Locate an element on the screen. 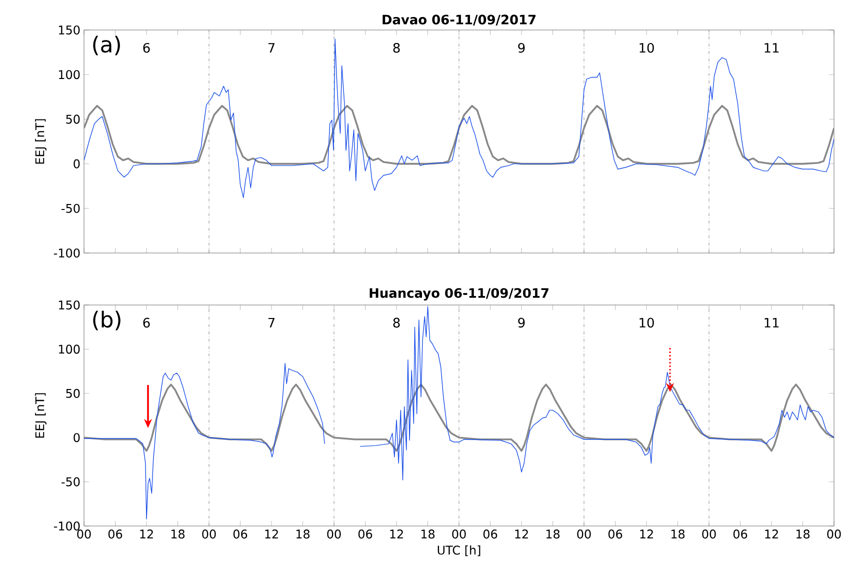 This screenshot has height=575, width=849. line-series is located at coordinates (459, 134).